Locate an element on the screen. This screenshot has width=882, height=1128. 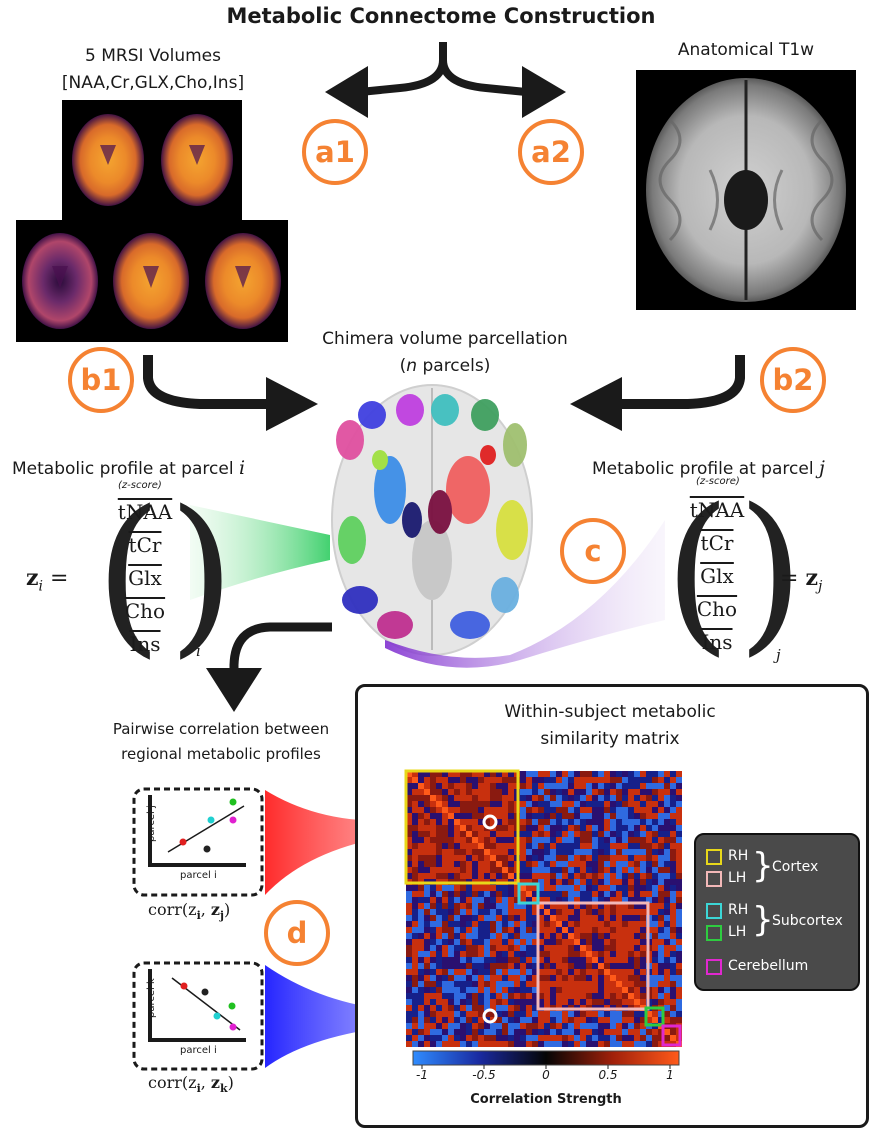
legend-cerebellum: Cerebellum is located at coordinates (768, 966).